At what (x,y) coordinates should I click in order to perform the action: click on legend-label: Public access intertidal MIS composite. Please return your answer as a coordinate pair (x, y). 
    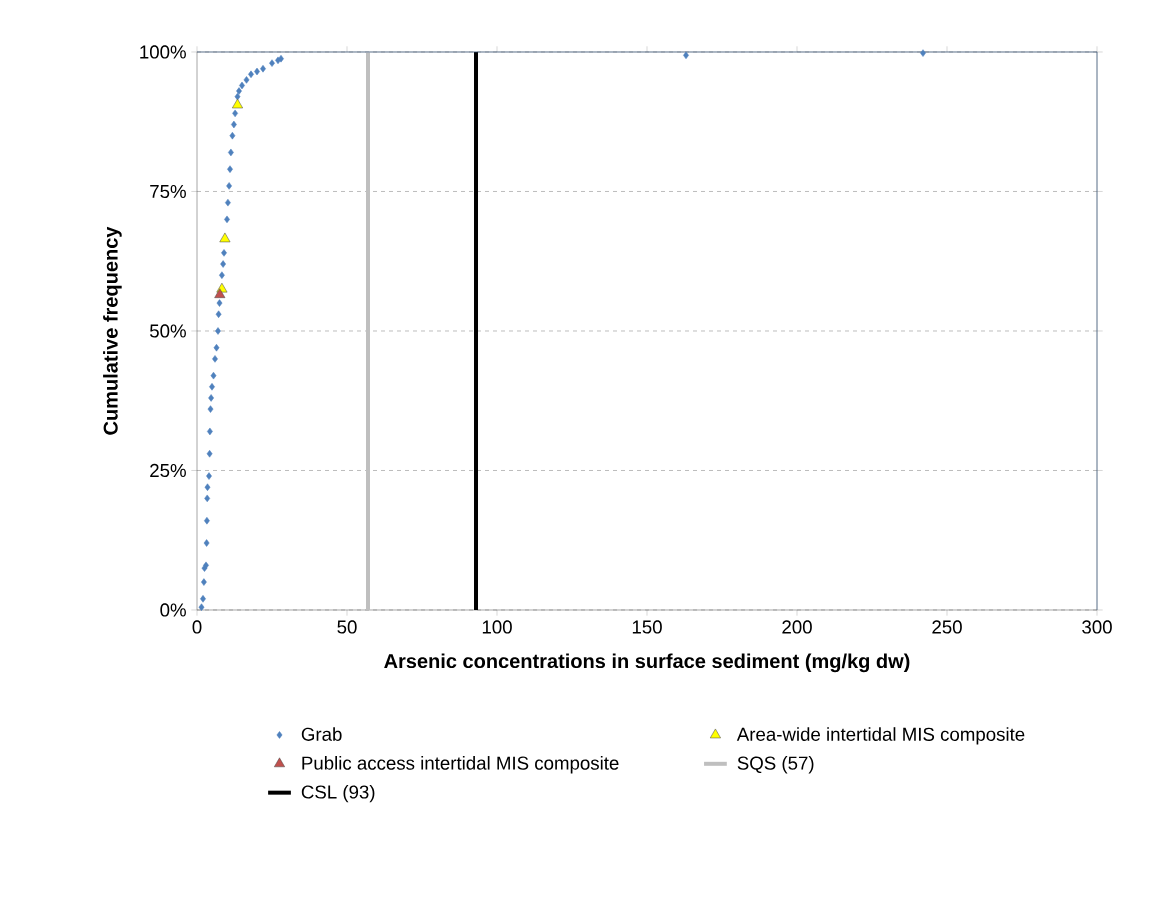
    Looking at the image, I should click on (460, 765).